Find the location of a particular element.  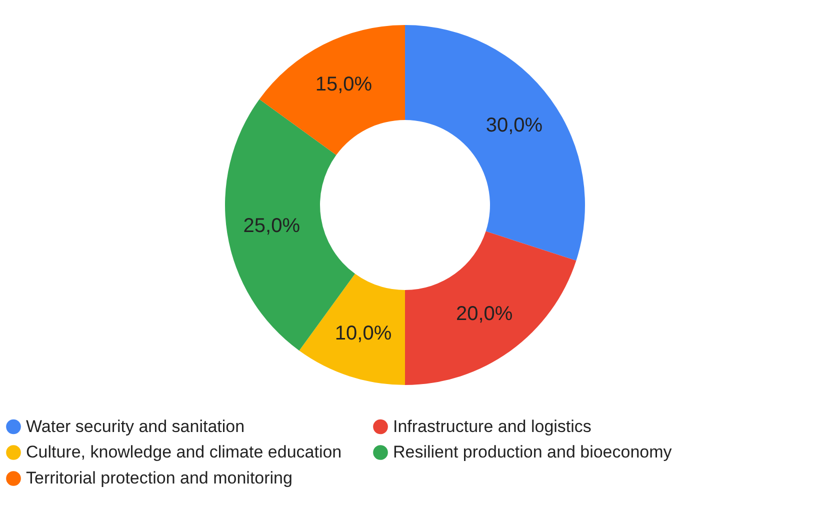

data-label: 15,0% is located at coordinates (343, 85).